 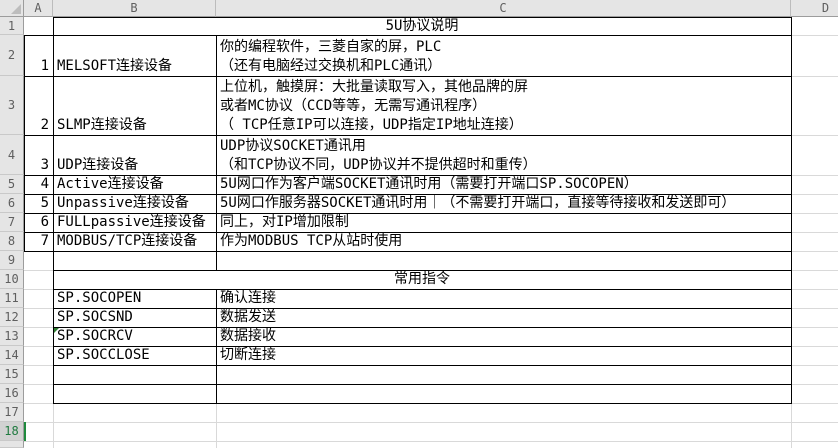 What do you see at coordinates (12, 279) in the screenshot?
I see `row-header-10: 10` at bounding box center [12, 279].